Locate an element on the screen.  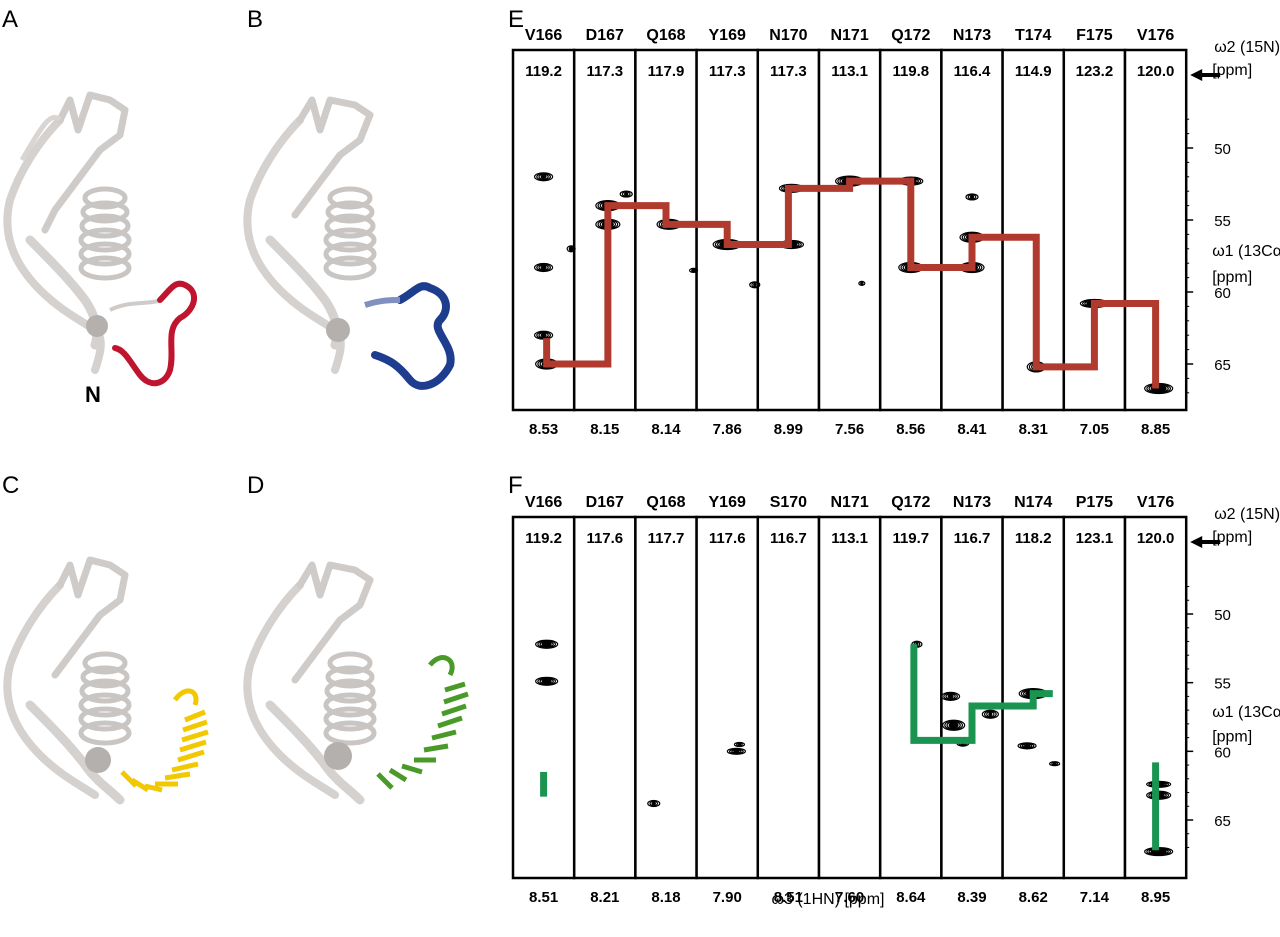
panel-e-h1-shift: 7.56 is located at coordinates (849, 429).